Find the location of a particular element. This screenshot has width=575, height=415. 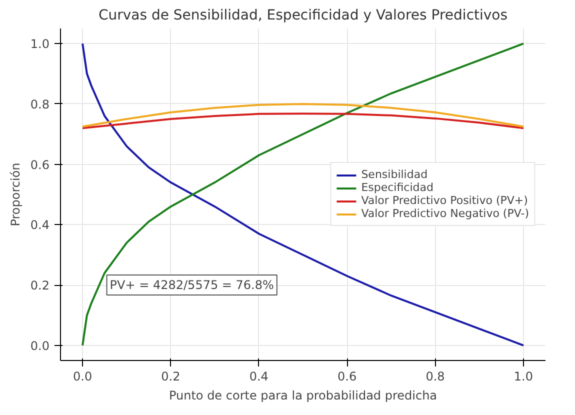

x-tick-label: 1.0 is located at coordinates (524, 377).